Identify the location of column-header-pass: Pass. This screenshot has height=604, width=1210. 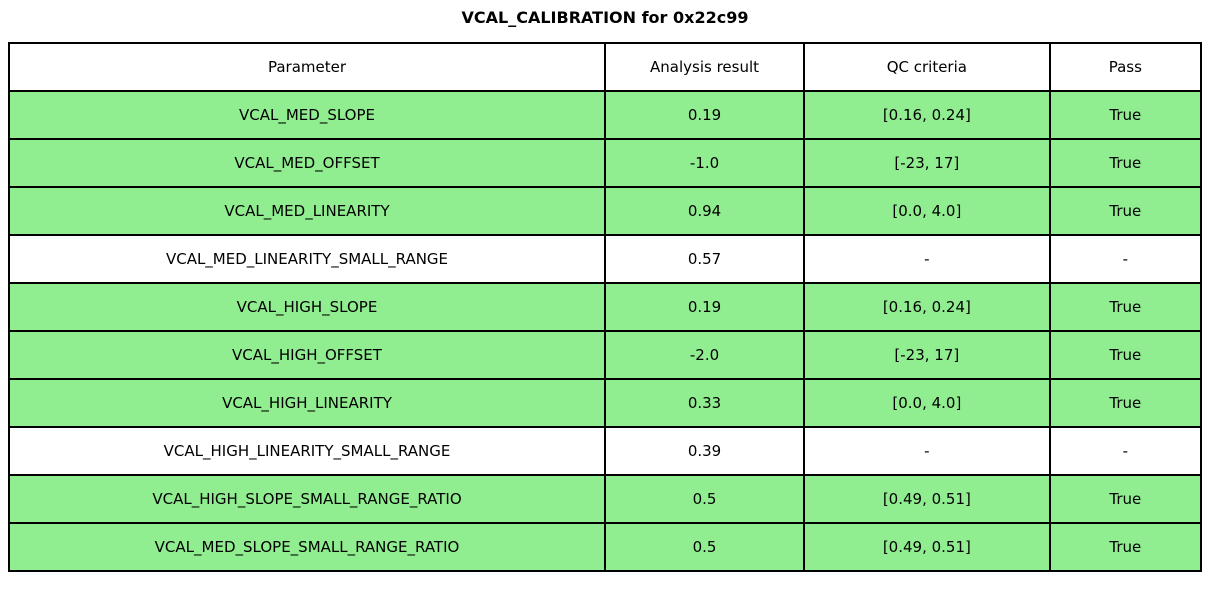
(1125, 67).